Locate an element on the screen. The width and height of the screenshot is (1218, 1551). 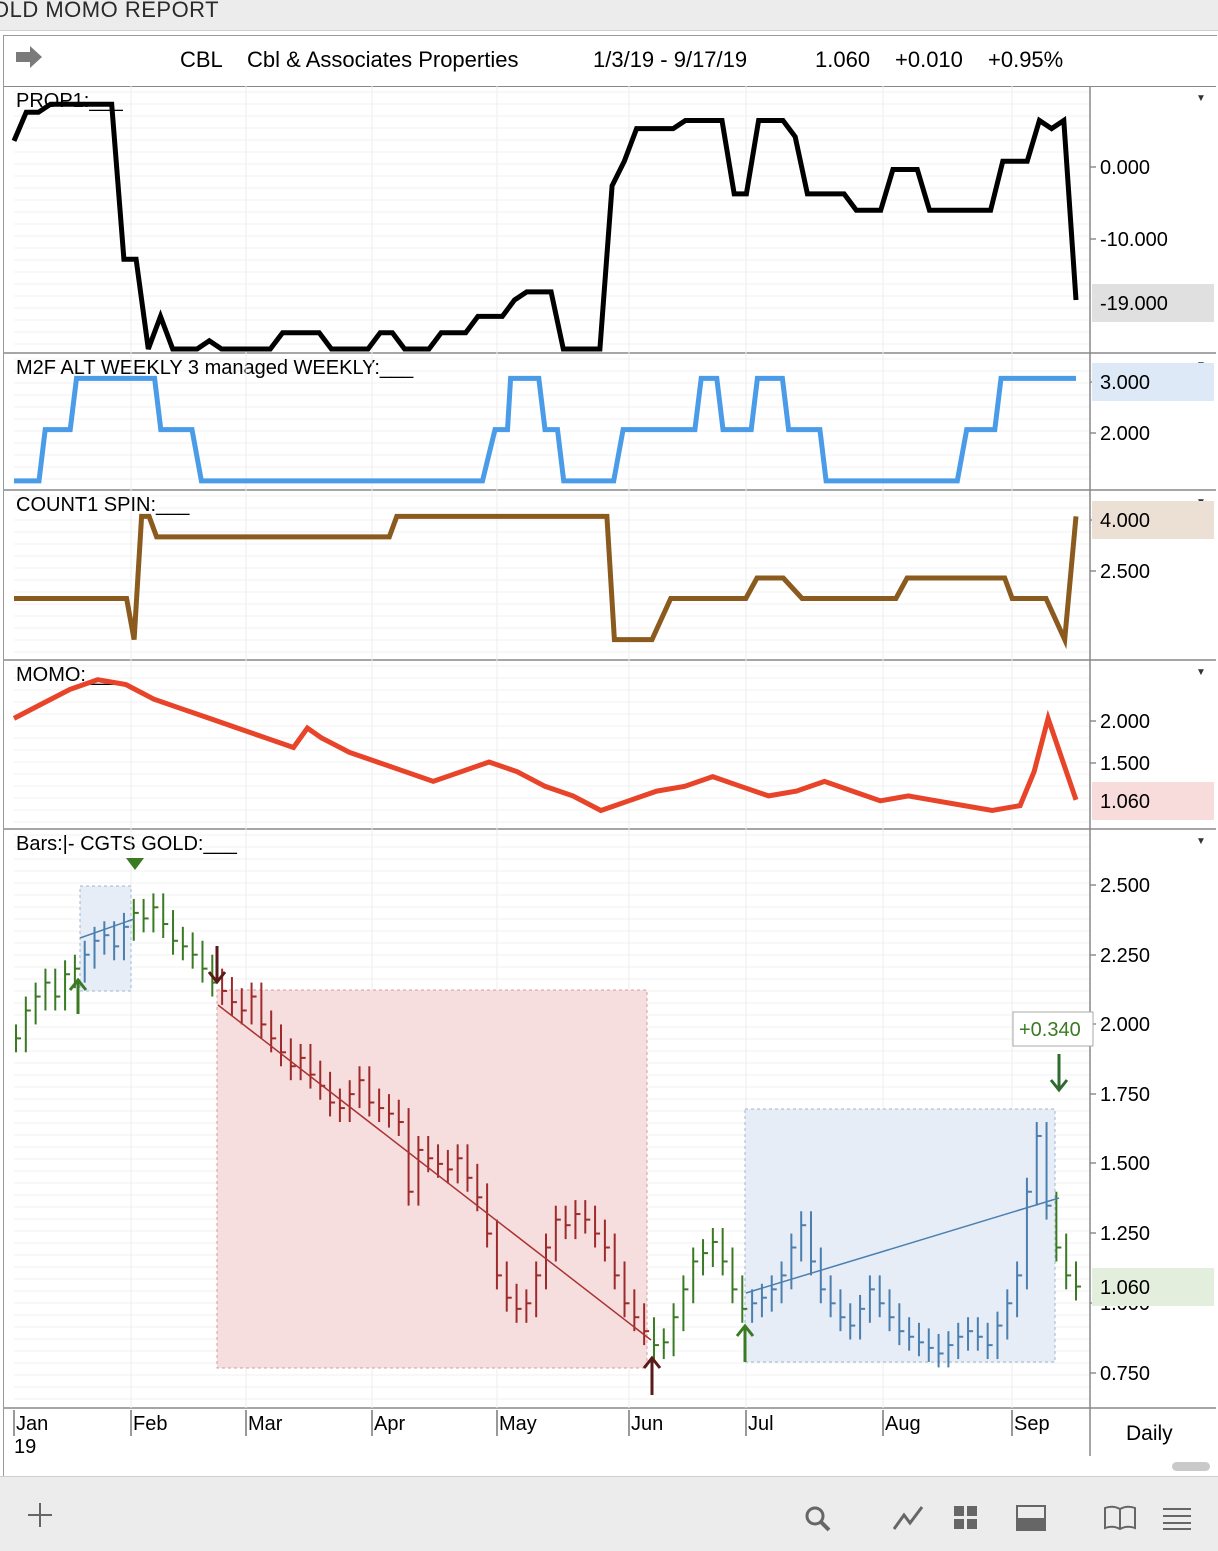
x-tick-label: Sep is located at coordinates (1032, 1424).